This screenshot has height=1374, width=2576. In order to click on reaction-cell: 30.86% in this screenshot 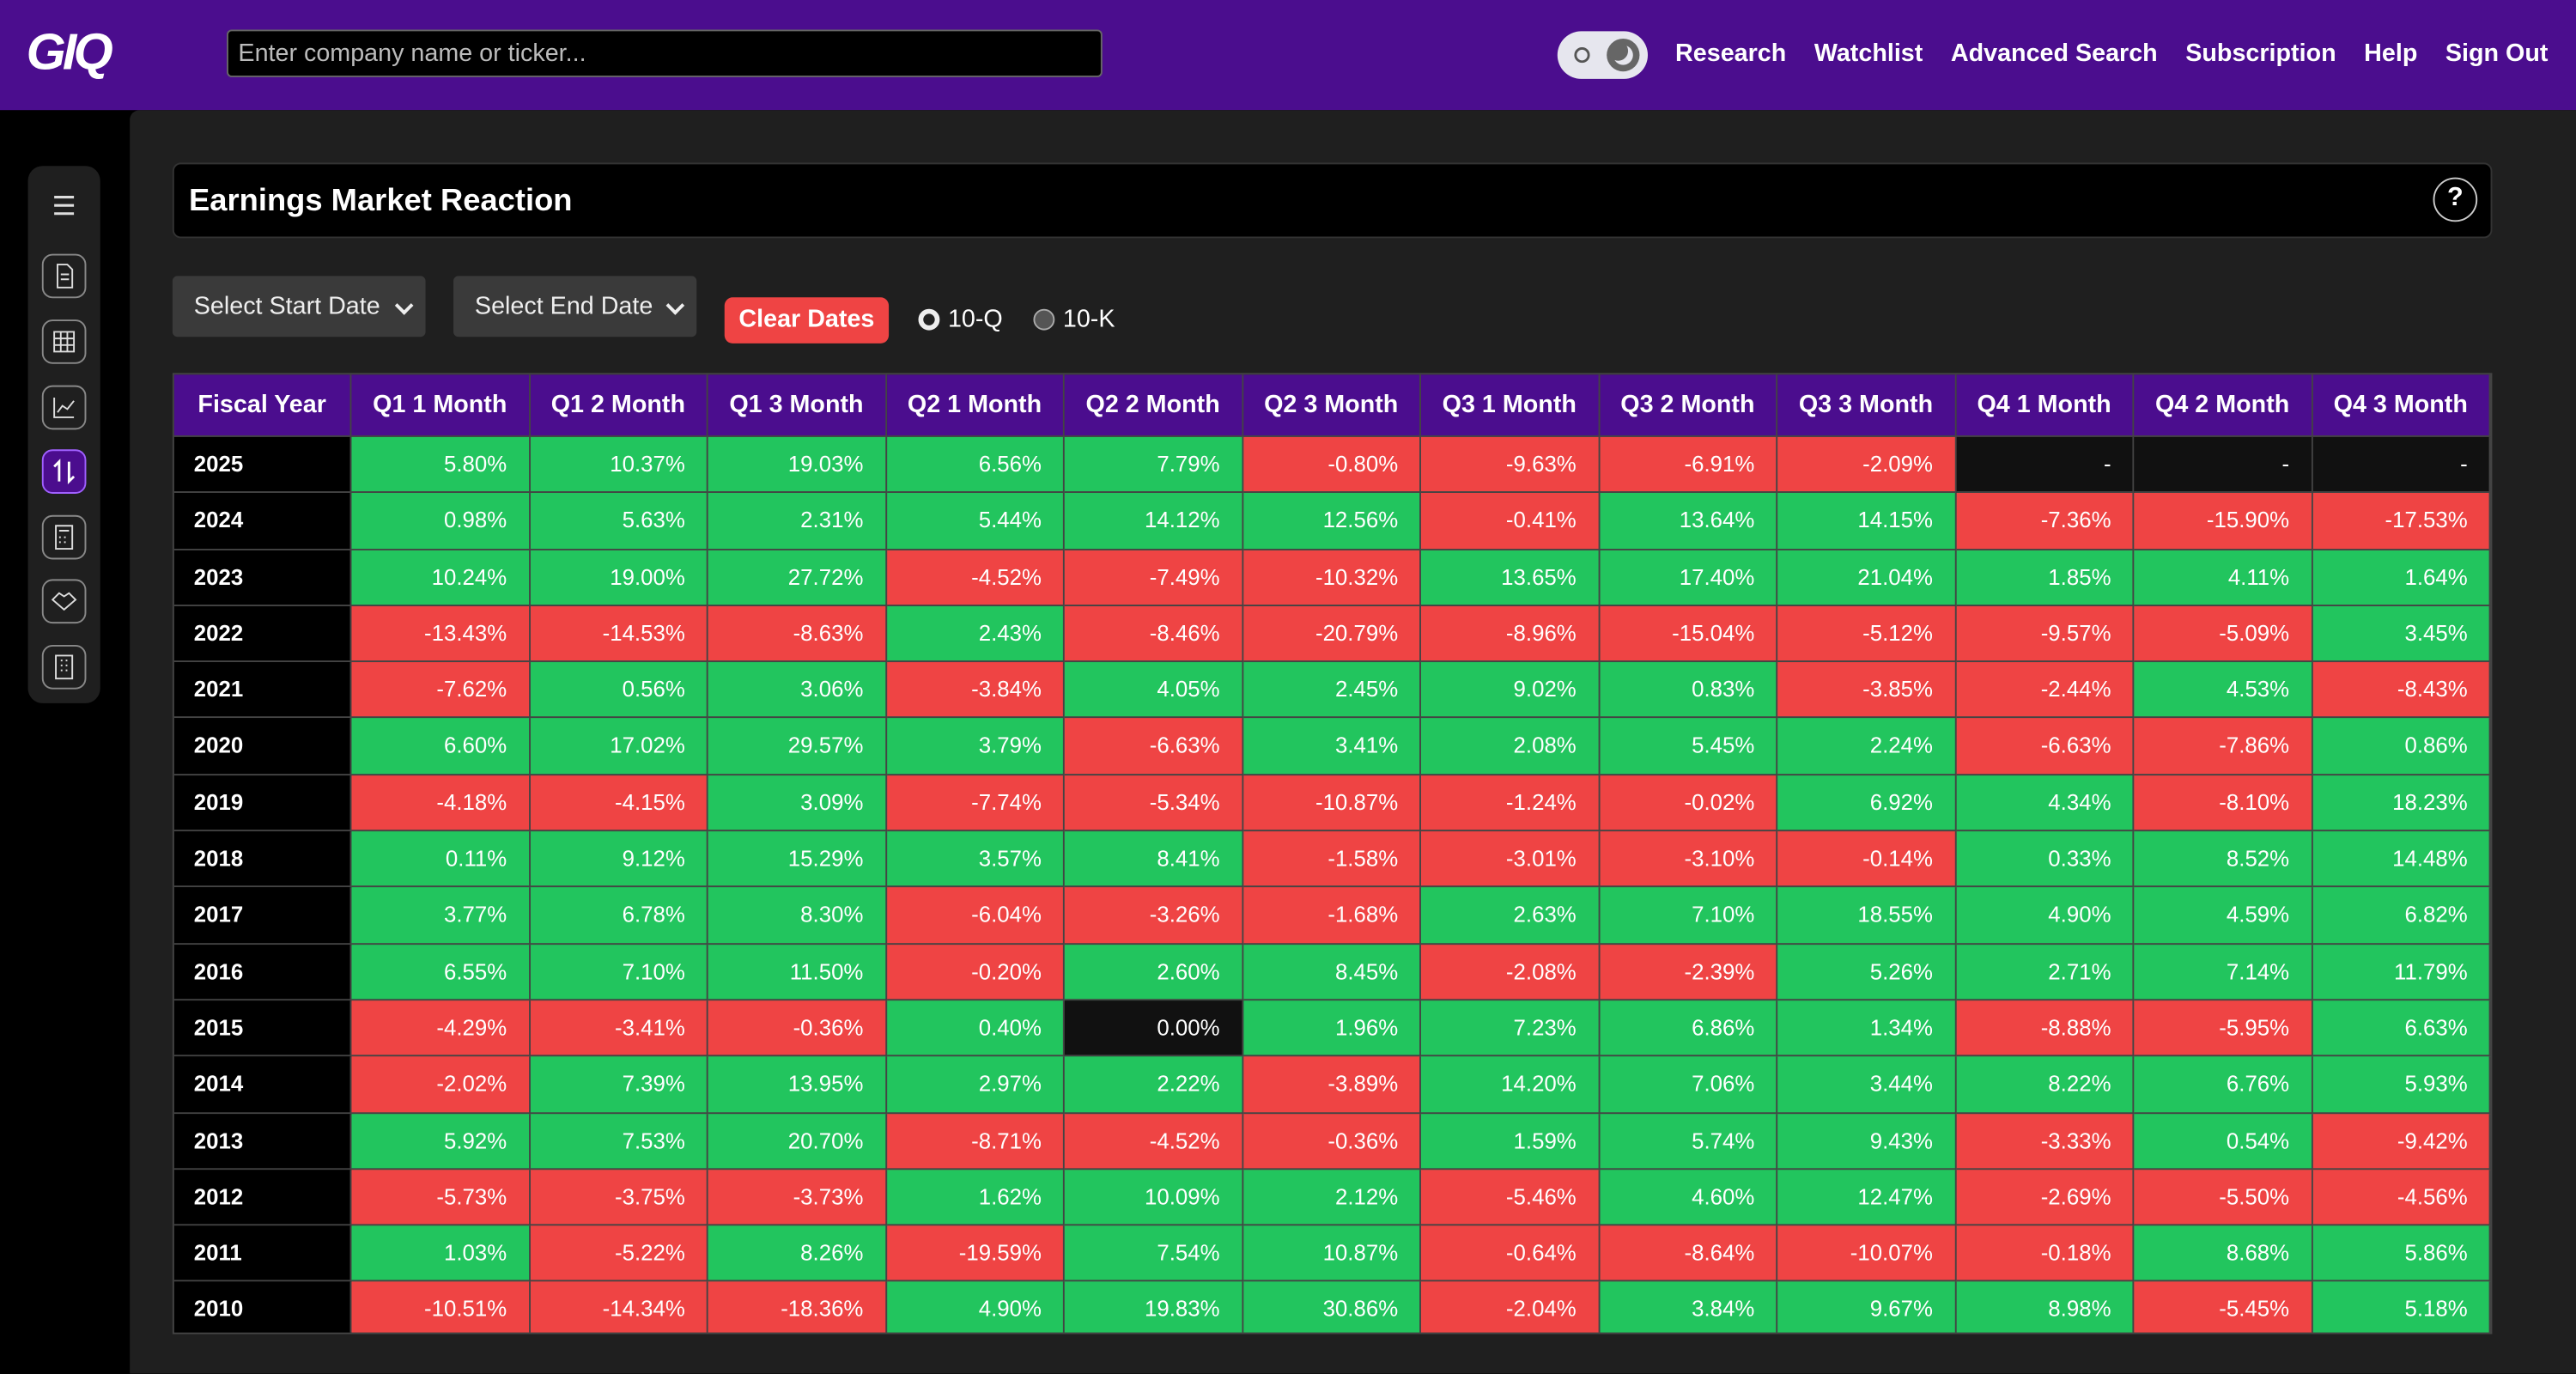, I will do `click(1331, 1307)`.